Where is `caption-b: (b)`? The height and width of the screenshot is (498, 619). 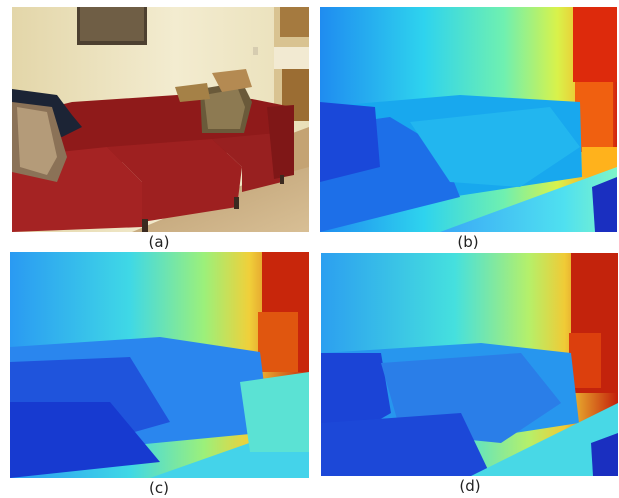
caption-b: (b) is located at coordinates (468, 242).